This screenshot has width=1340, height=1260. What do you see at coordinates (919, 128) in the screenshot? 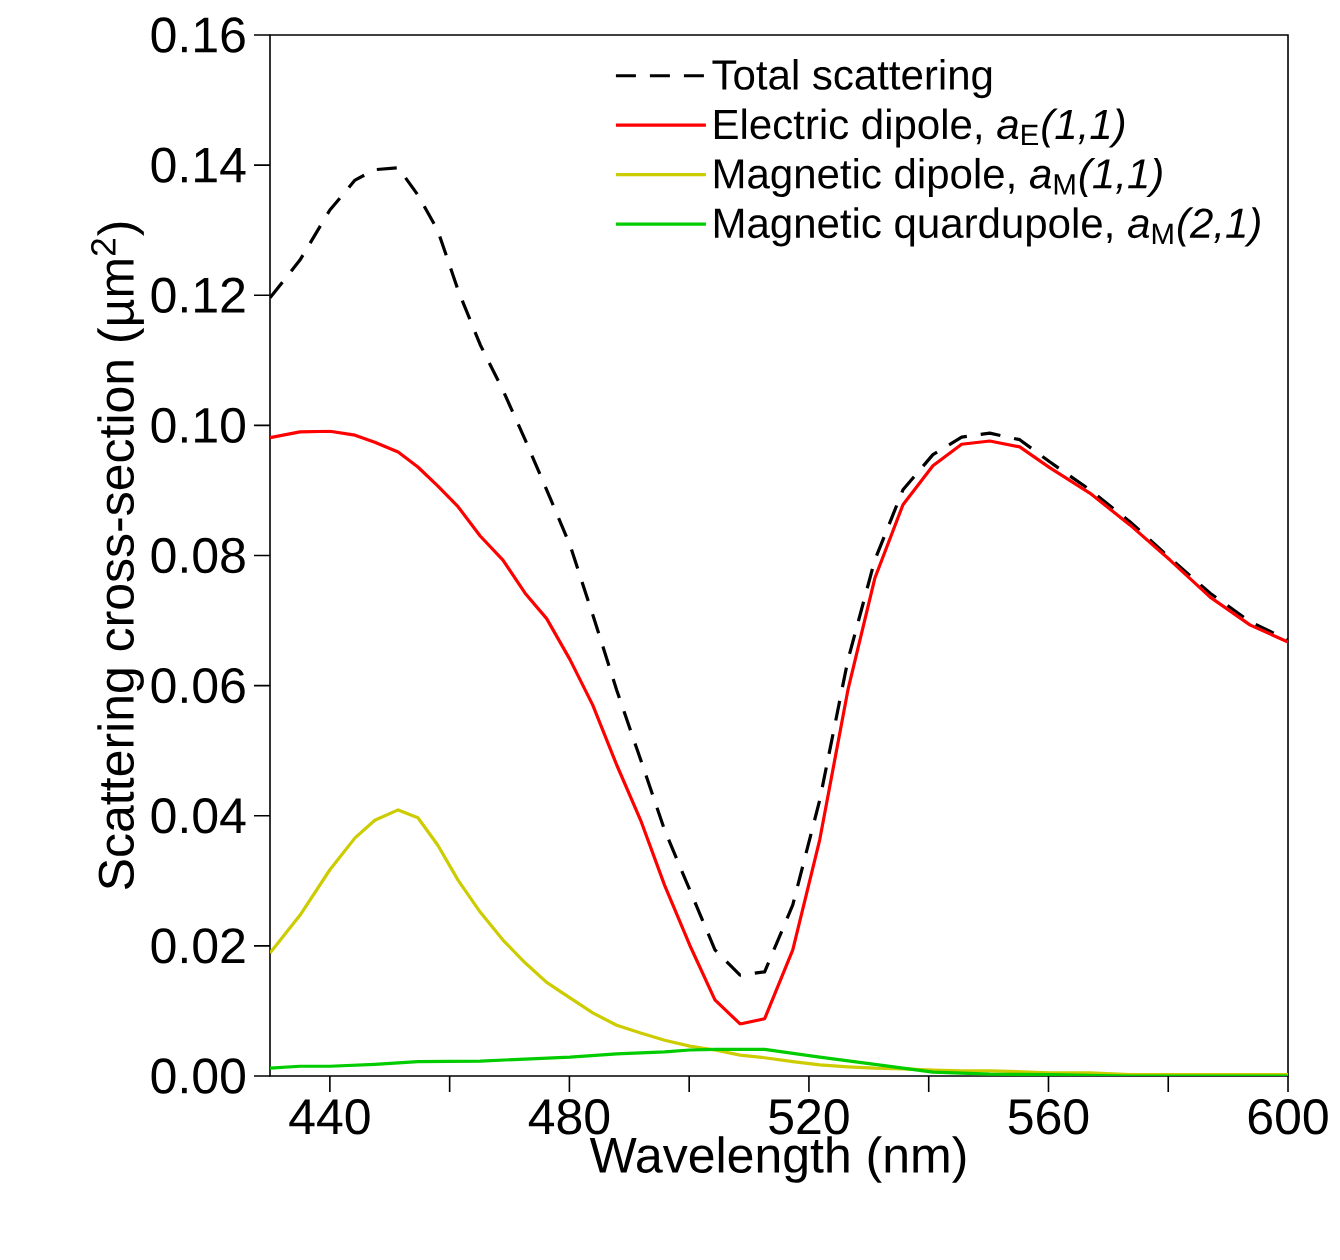
I see `legend-label: Electric dipole, a$_{E}$(1,1)` at bounding box center [919, 128].